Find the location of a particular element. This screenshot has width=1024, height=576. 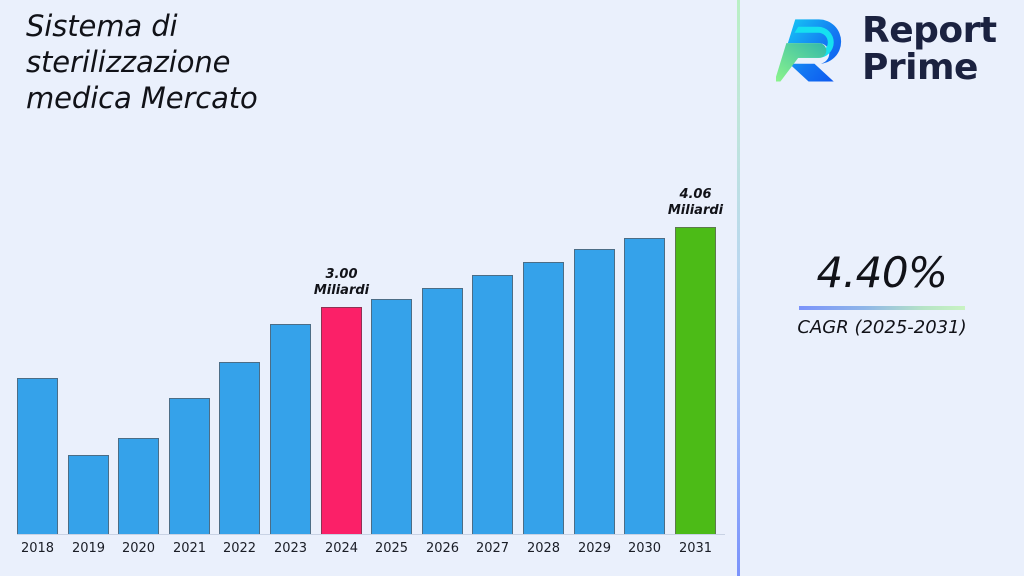

x-tick-label-2022: 2022 is located at coordinates (239, 548).